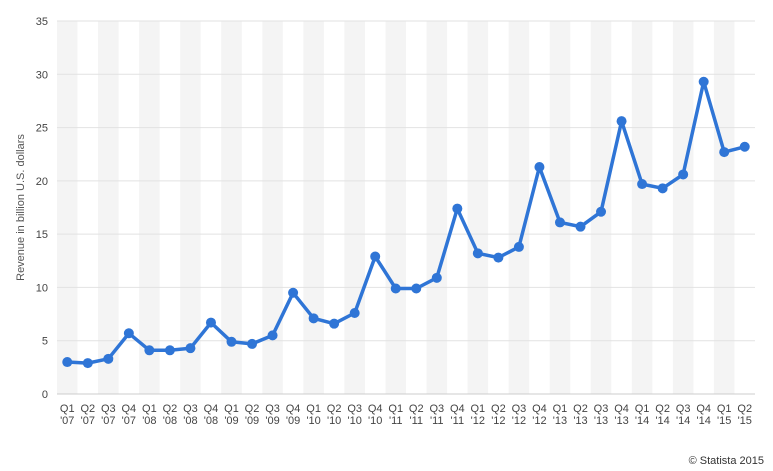 This screenshot has height=471, width=773. I want to click on x-tick-label: Q4'14, so click(703, 415).